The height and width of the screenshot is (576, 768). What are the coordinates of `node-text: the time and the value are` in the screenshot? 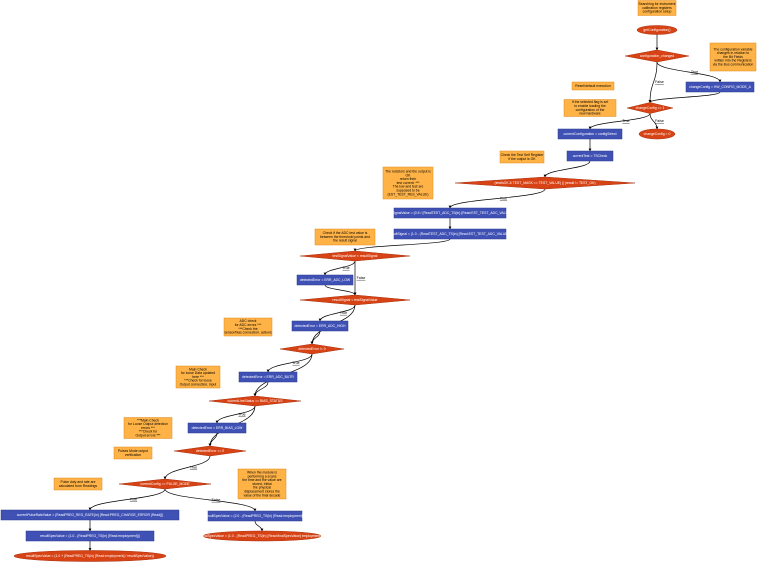 It's located at (261, 480).